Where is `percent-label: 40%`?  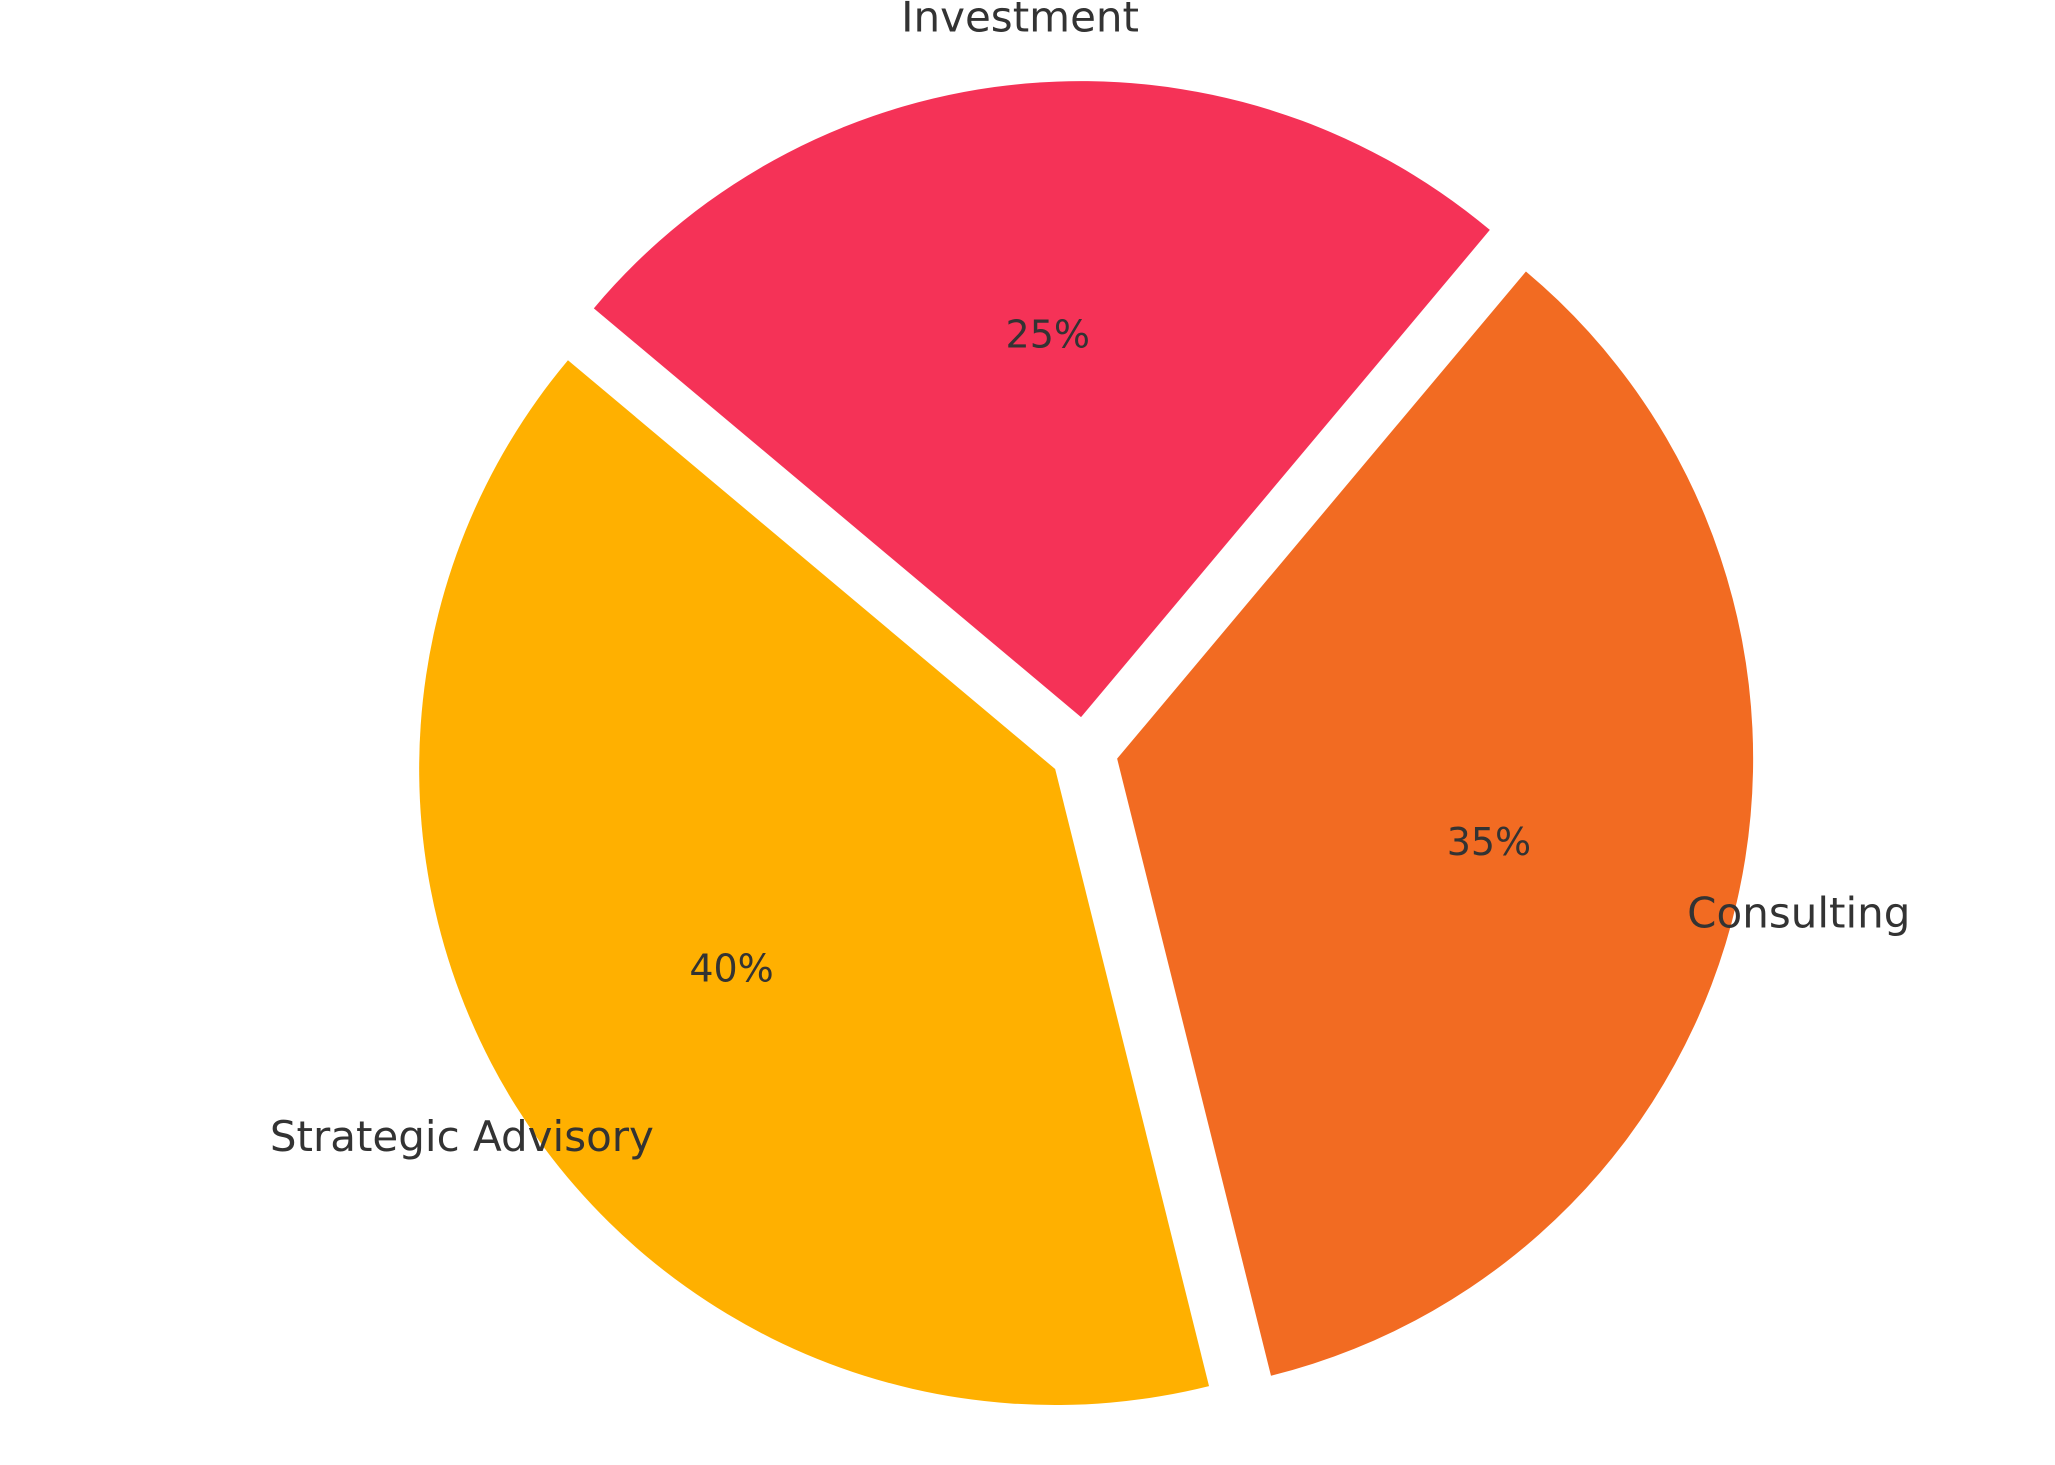 percent-label: 40% is located at coordinates (731, 969).